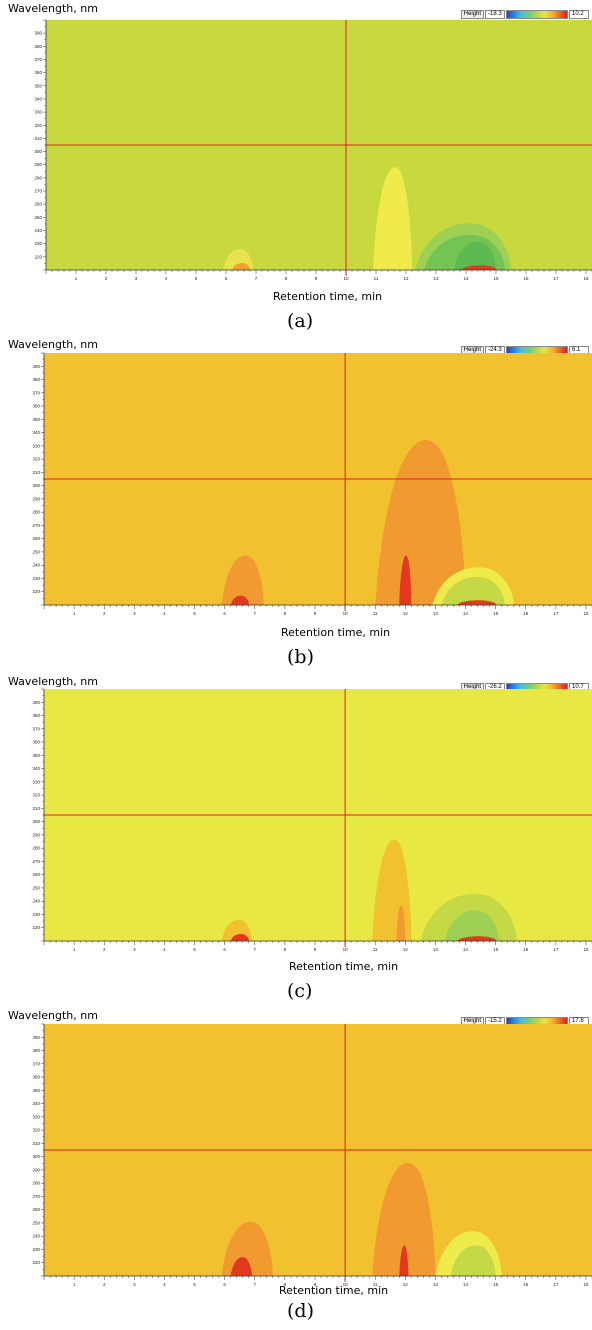  Describe the element at coordinates (495, 14) in the screenshot. I see `legend-min: -18.3` at that location.